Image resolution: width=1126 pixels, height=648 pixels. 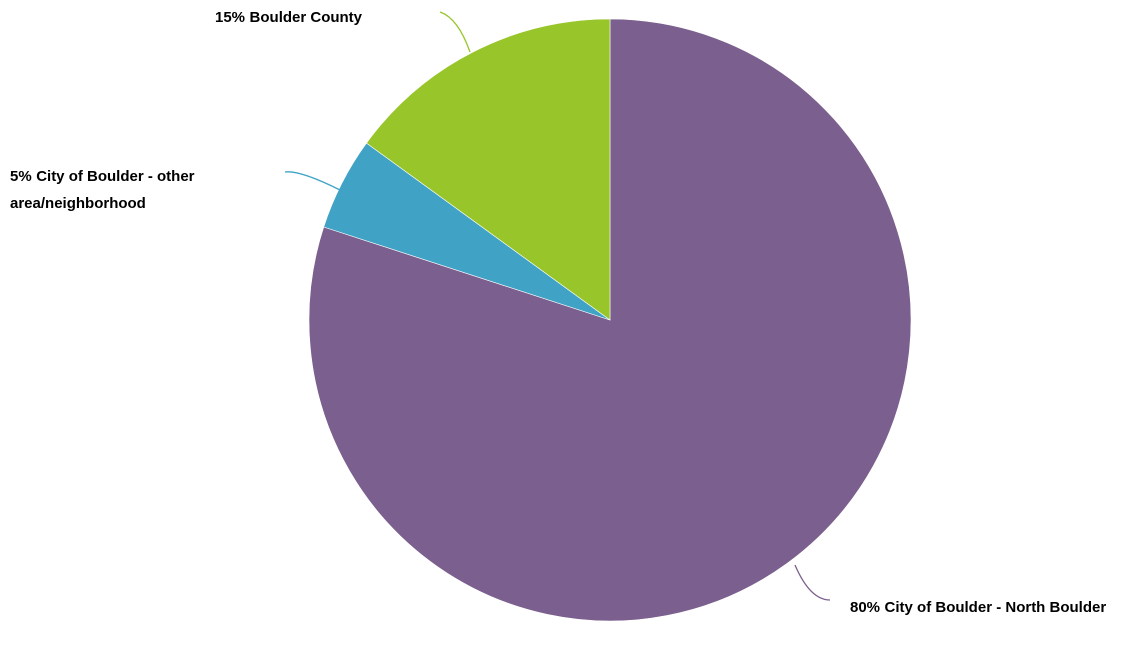 I want to click on slice-label: 80% City of Boulder - North Boulder, so click(x=987, y=607).